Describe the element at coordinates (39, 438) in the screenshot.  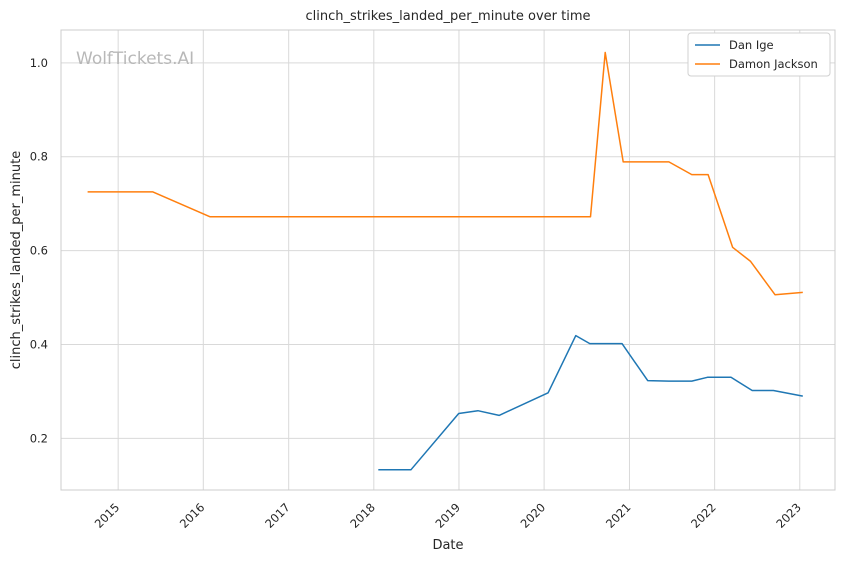
I see `y-tick-label: 0.2` at that location.